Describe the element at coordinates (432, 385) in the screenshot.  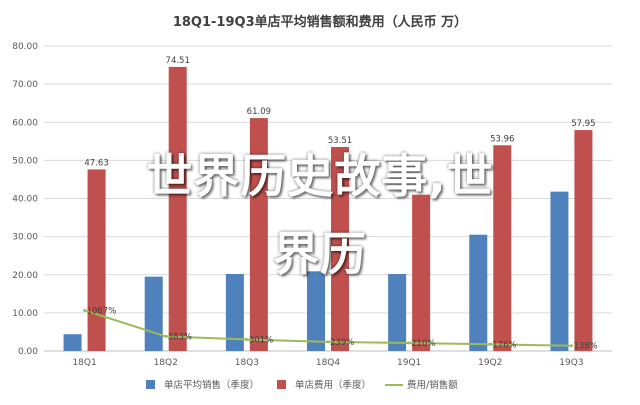
I see `legend-label: 费用/销售额` at that location.